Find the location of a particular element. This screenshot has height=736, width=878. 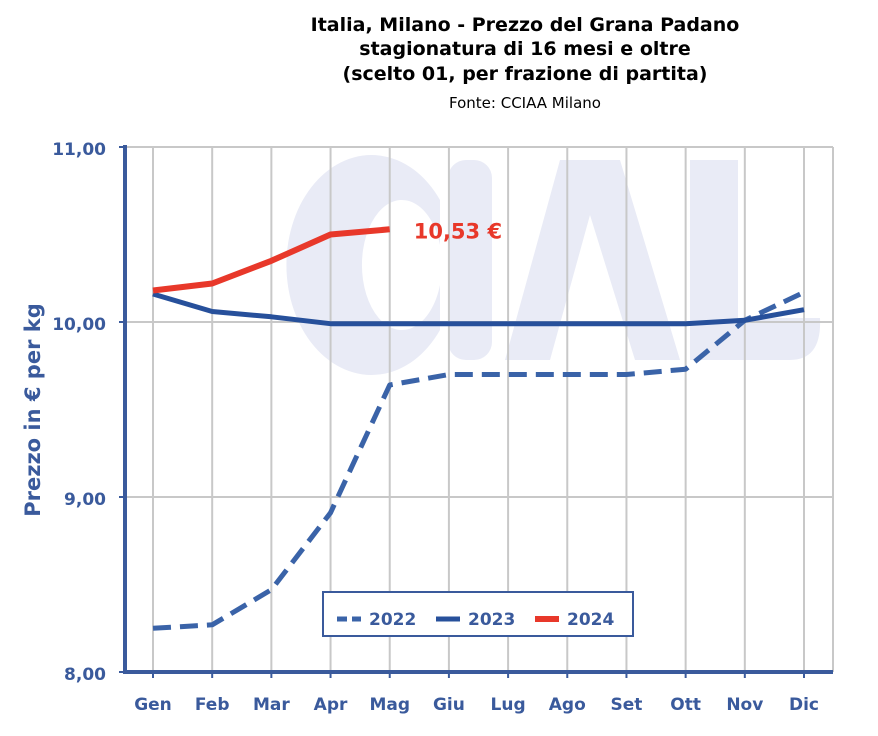

series-line-2023 is located at coordinates (478, 309).